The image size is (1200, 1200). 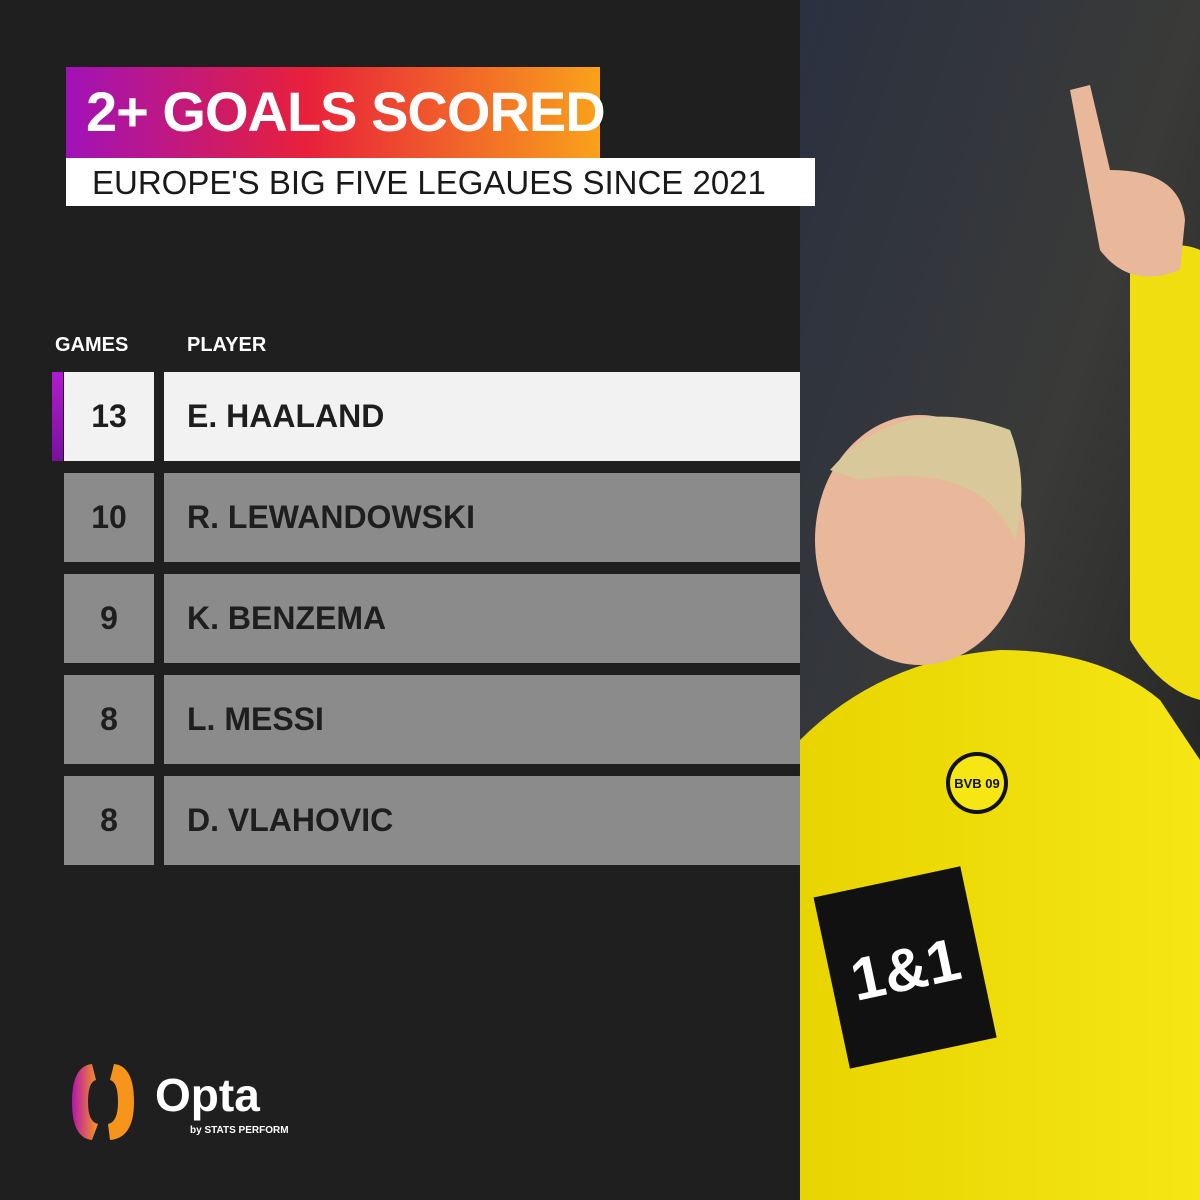 What do you see at coordinates (346, 111) in the screenshot?
I see `title: 2+ GOALS SCORED` at bounding box center [346, 111].